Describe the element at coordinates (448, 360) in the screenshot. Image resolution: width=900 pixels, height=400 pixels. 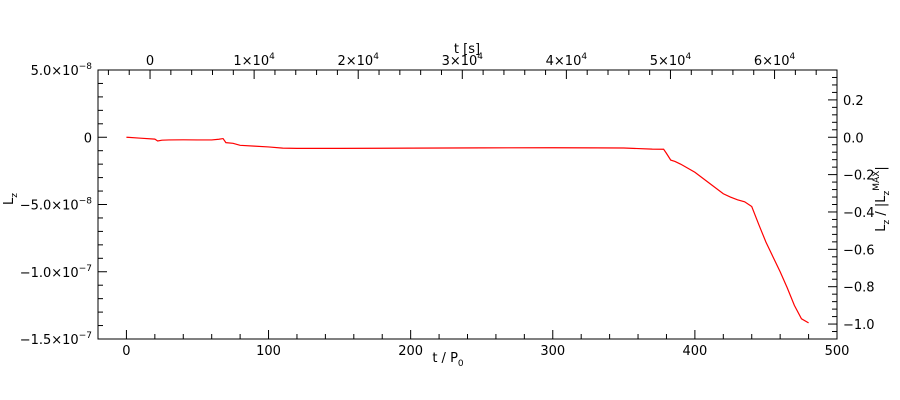
I see `x-axis-title: t / P0` at that location.